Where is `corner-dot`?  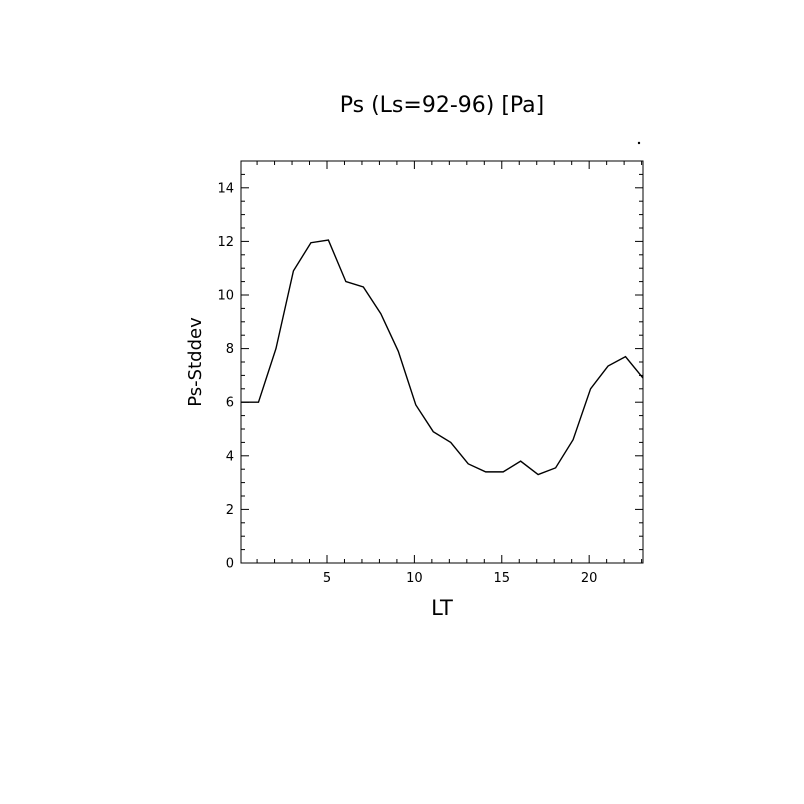
corner-dot is located at coordinates (639, 143).